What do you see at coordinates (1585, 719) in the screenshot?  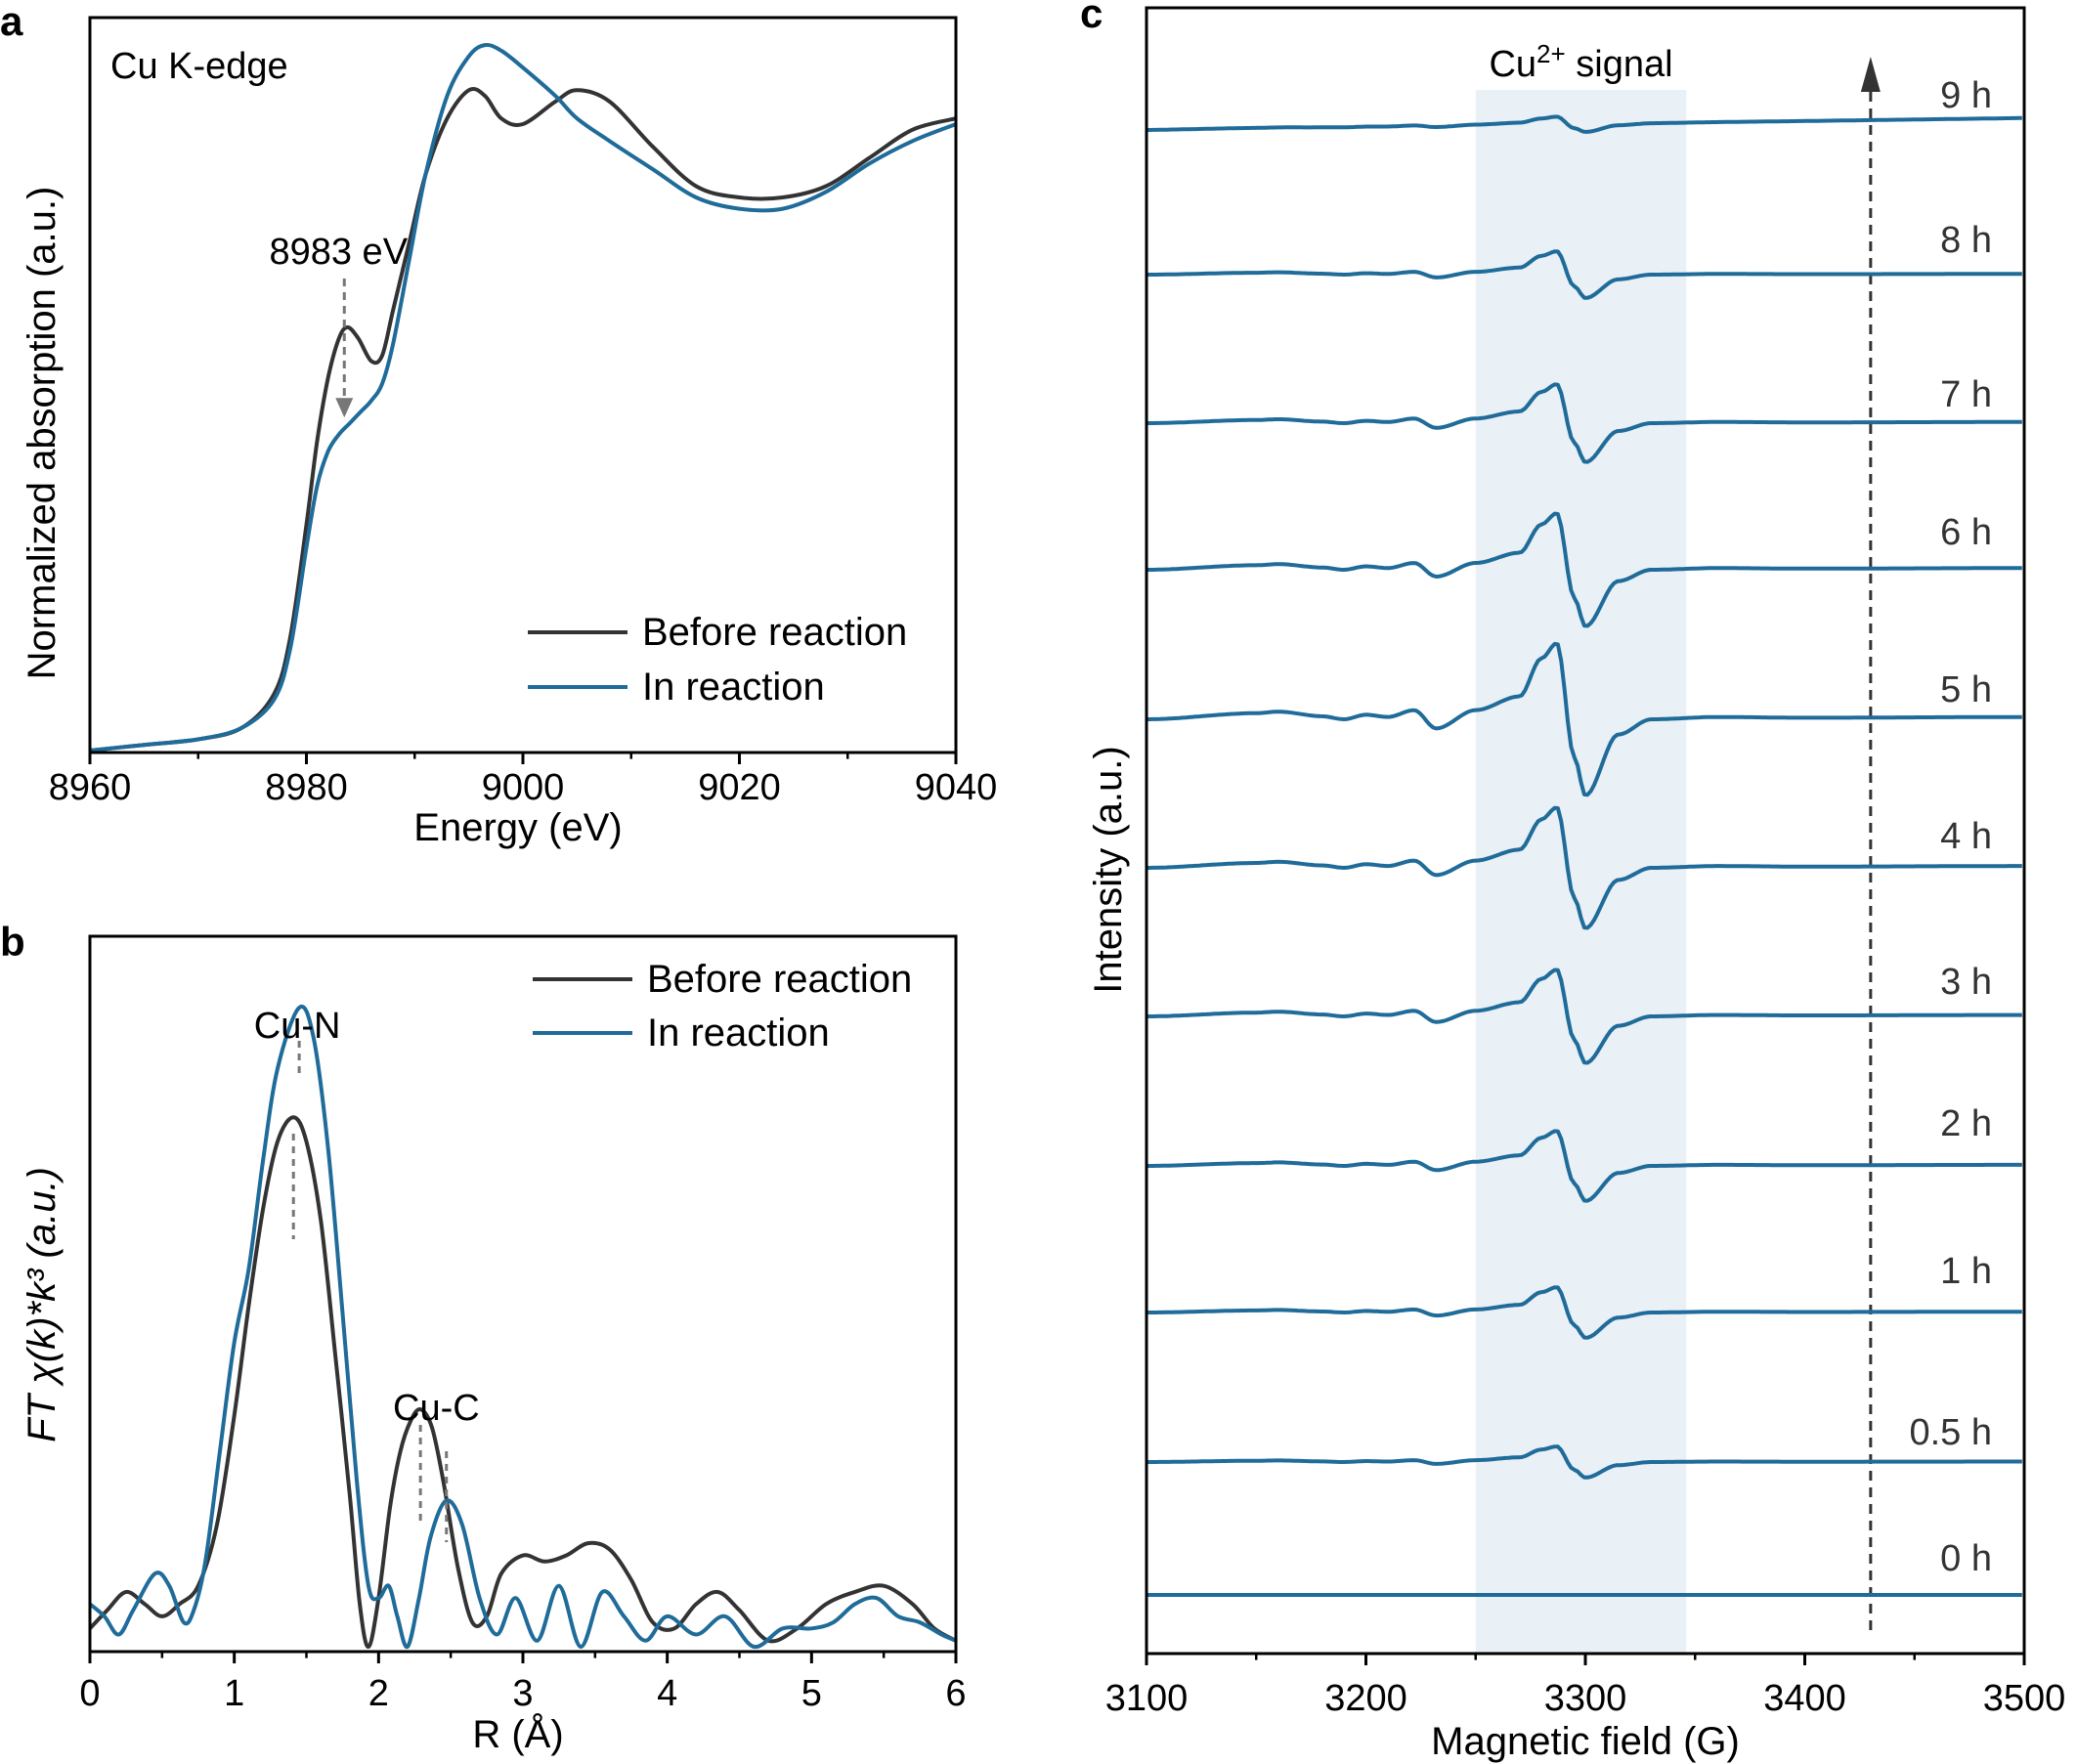 I see `epr-spectrum-5-h` at bounding box center [1585, 719].